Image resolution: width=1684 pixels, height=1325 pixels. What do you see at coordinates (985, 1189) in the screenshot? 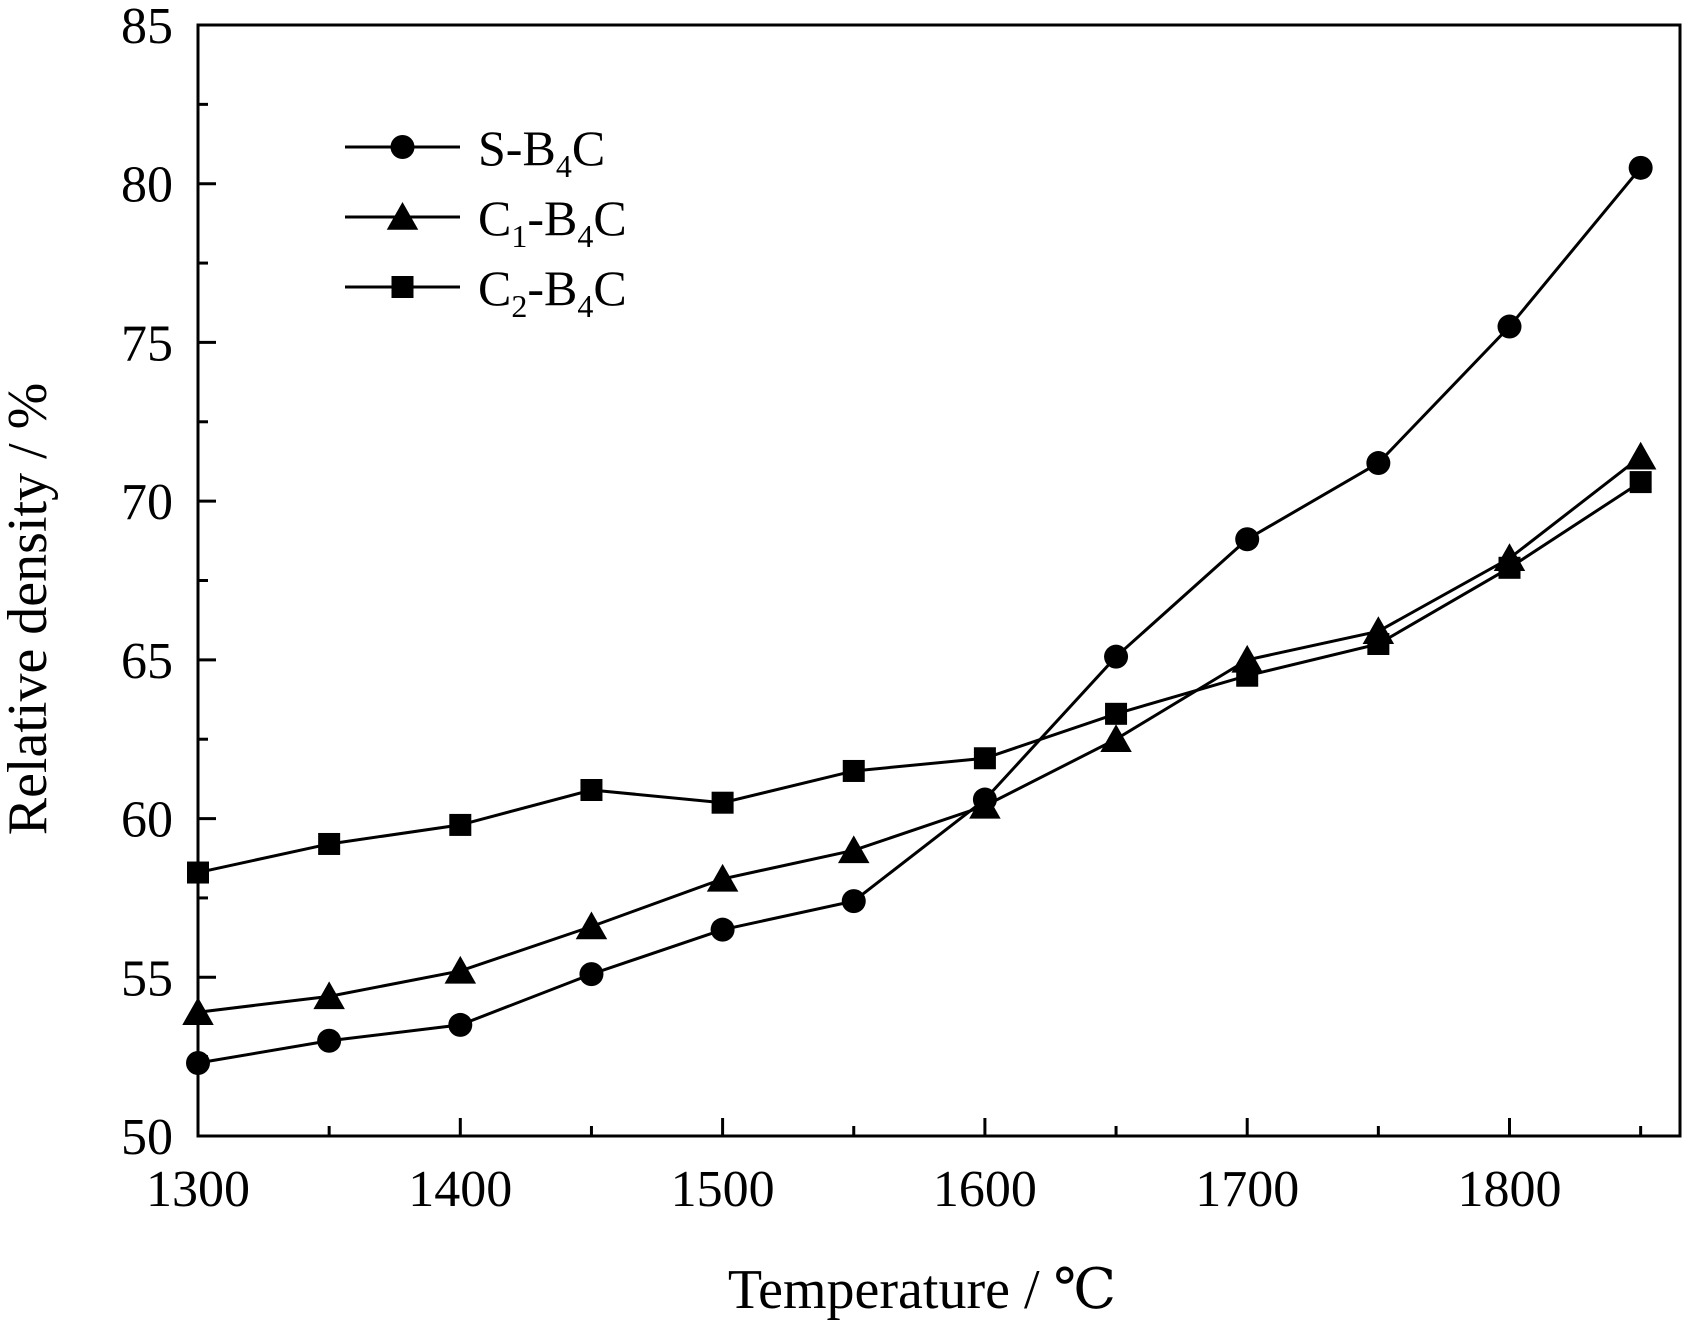
I see `x-tick-label: 1600` at bounding box center [985, 1189].